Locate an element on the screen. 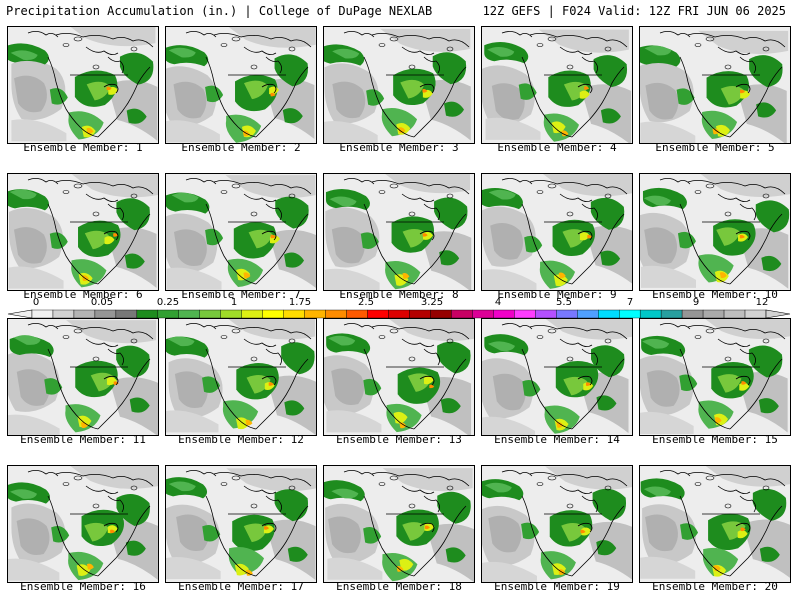 The image size is (800, 600). ensemble-member-label: Ensemble Member: 7 is located at coordinates (241, 294).